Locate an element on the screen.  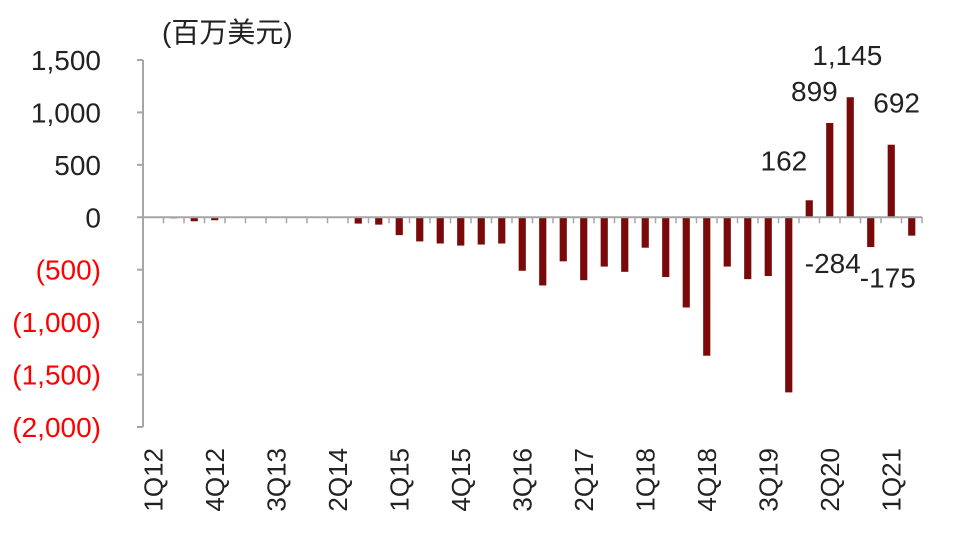
y-tick-label: (1,500) is located at coordinates (56, 375).